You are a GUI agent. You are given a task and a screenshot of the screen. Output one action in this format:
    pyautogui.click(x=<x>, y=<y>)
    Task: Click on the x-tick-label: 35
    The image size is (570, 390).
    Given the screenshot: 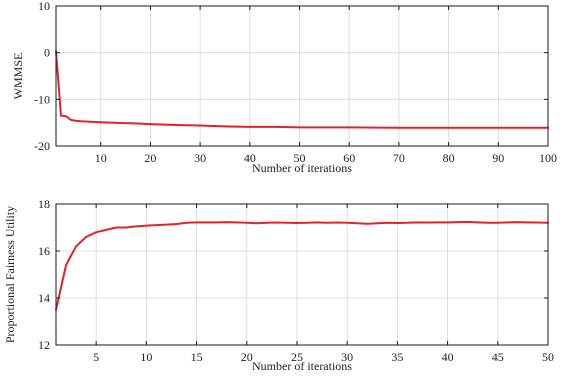 What is the action you would take?
    pyautogui.click(x=397, y=357)
    